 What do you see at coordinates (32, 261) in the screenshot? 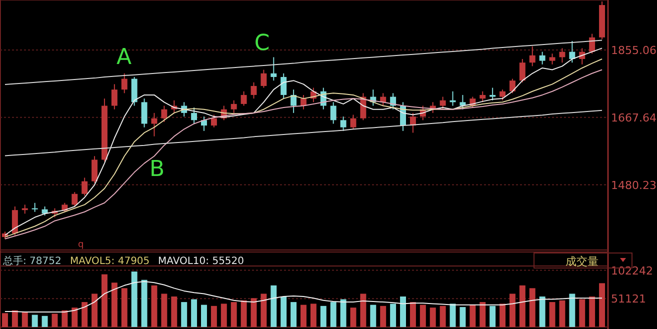
I see `annotation: 总手: 78752` at bounding box center [32, 261].